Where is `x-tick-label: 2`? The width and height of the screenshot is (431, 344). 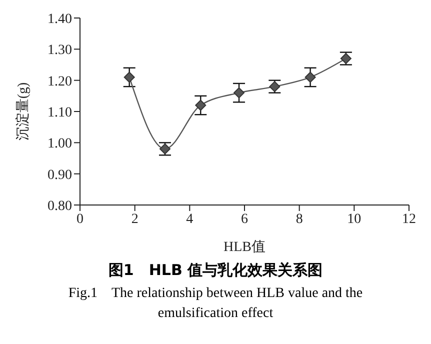
x-tick-label: 2 is located at coordinates (134, 219).